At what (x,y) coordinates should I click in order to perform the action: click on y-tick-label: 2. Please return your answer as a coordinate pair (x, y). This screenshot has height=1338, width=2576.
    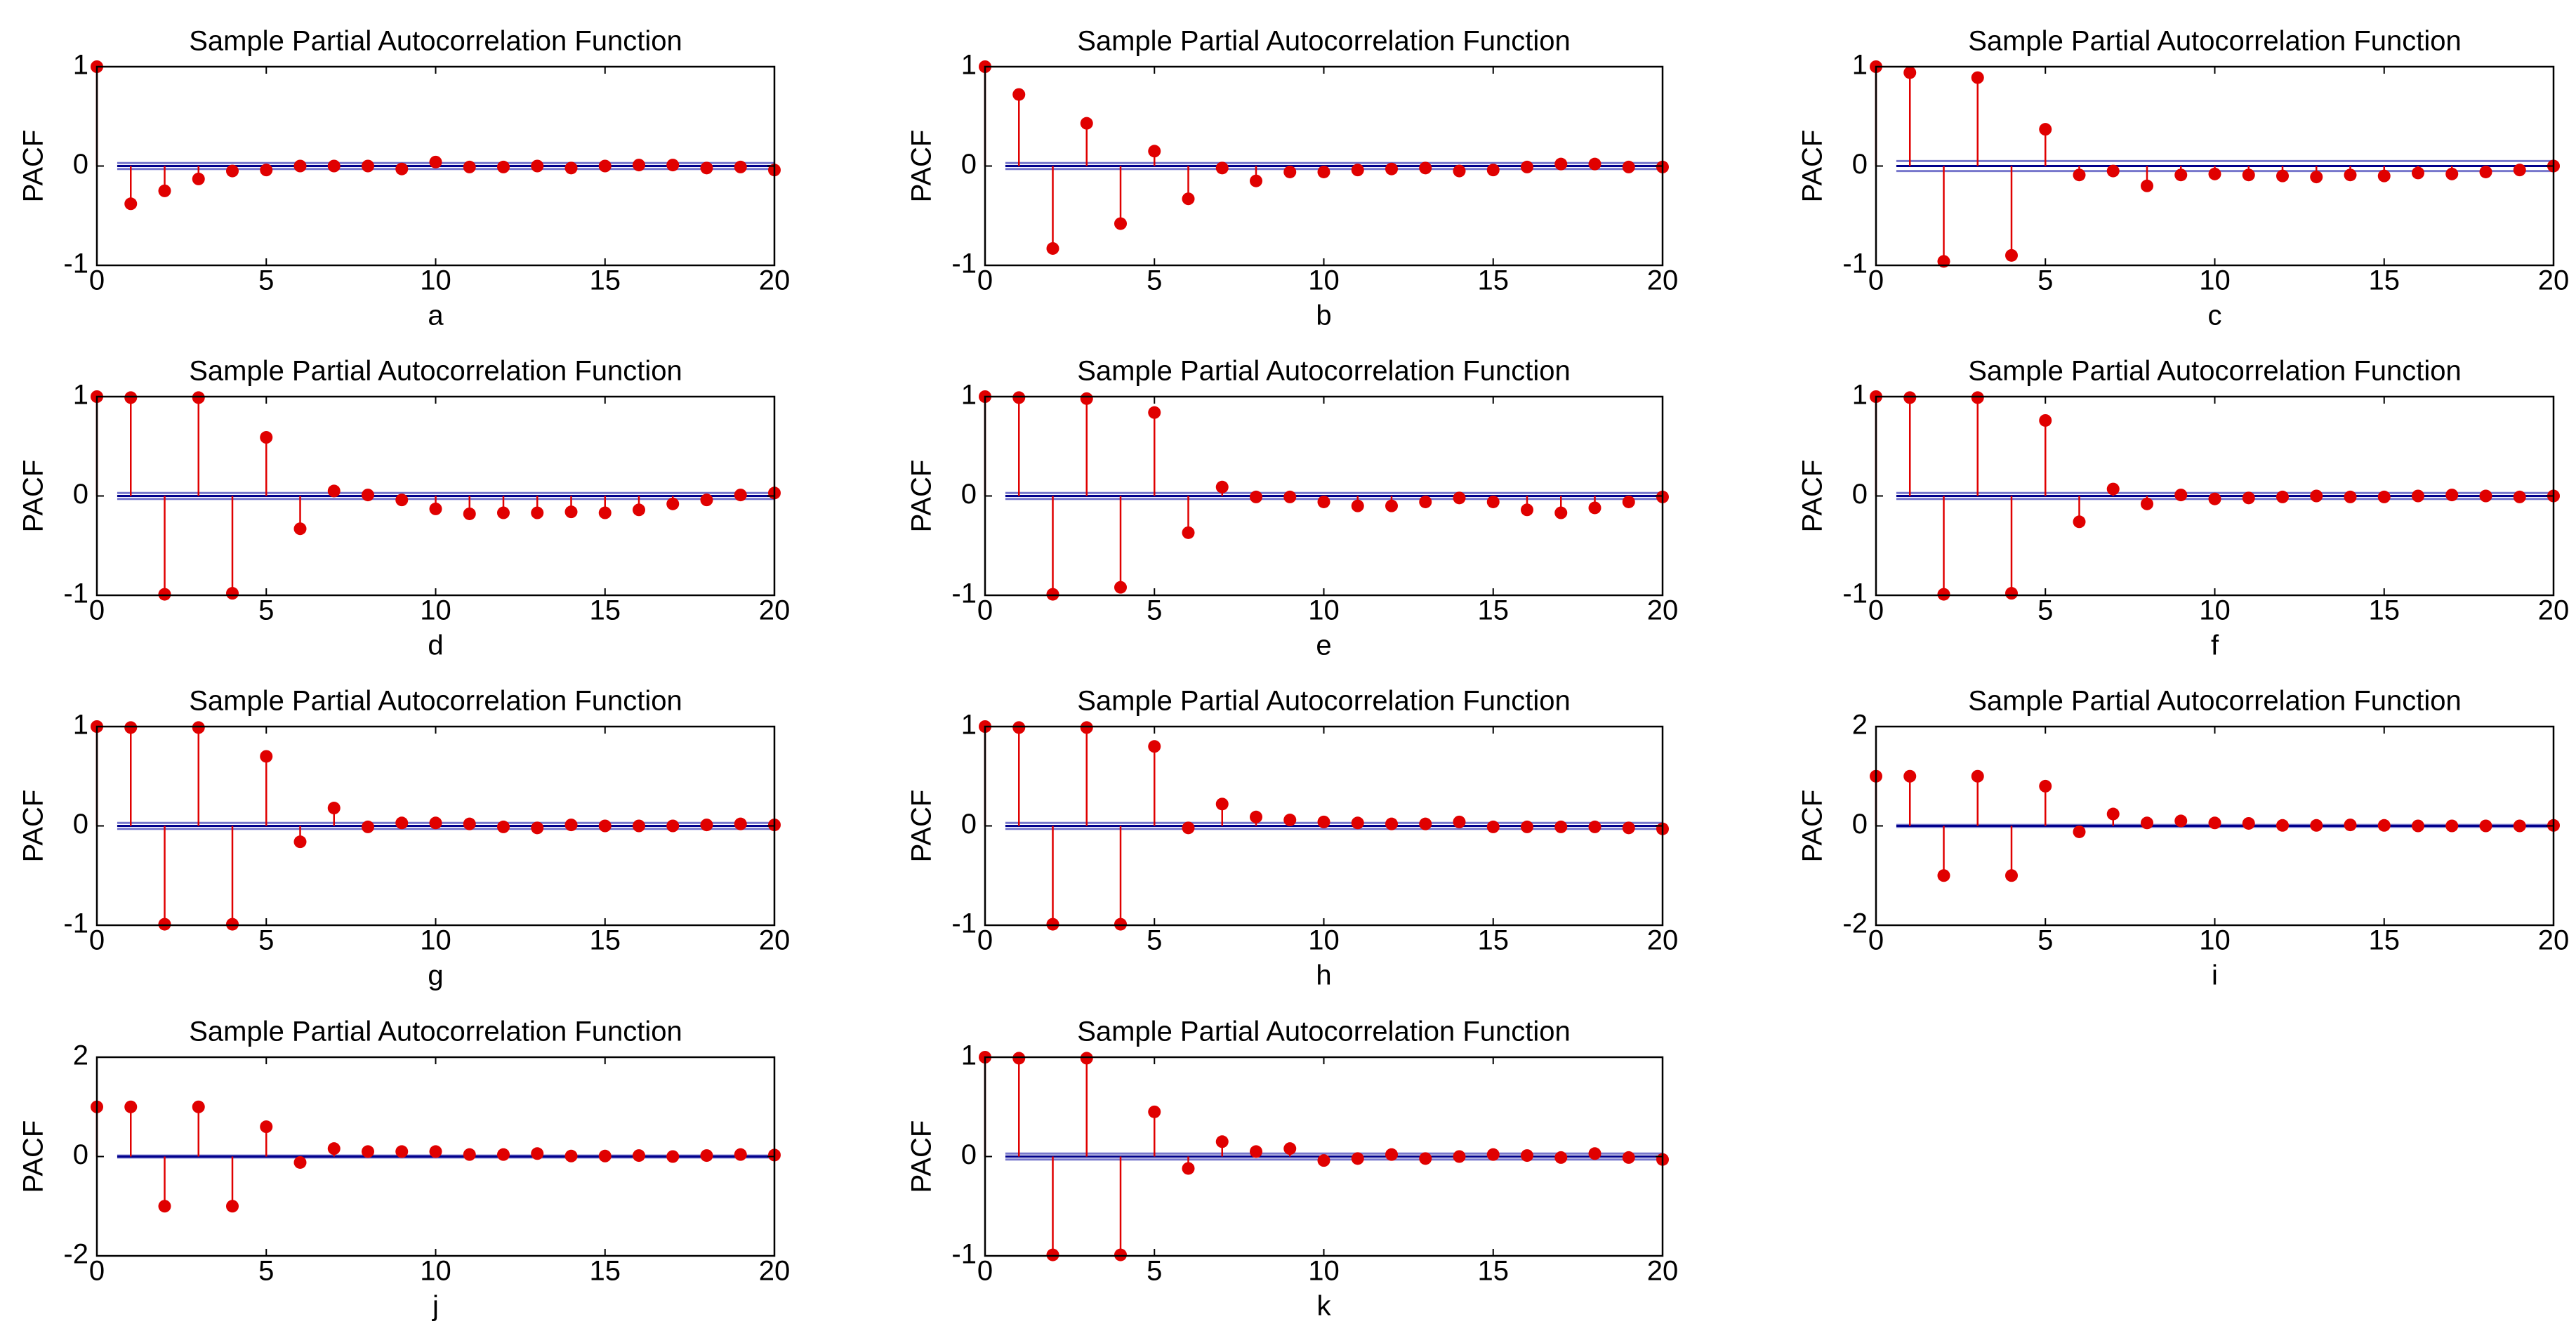
    Looking at the image, I should click on (80, 1055).